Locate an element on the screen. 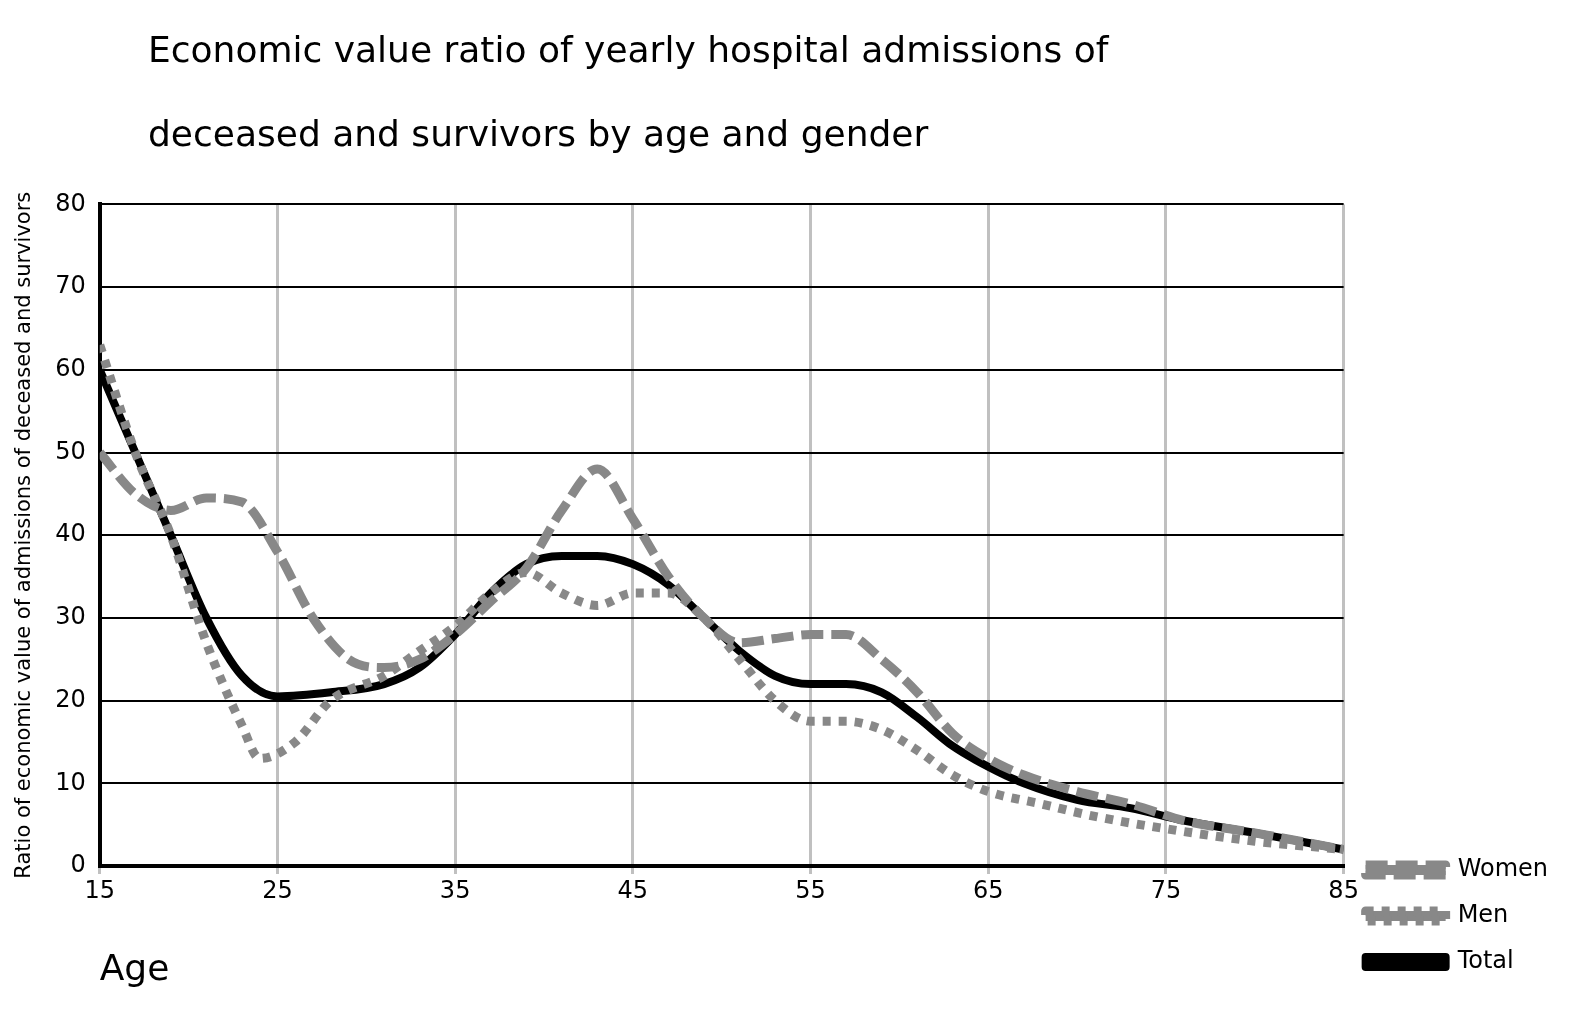 The height and width of the screenshot is (1018, 1582). y-tick-label: 0 is located at coordinates (78, 864).